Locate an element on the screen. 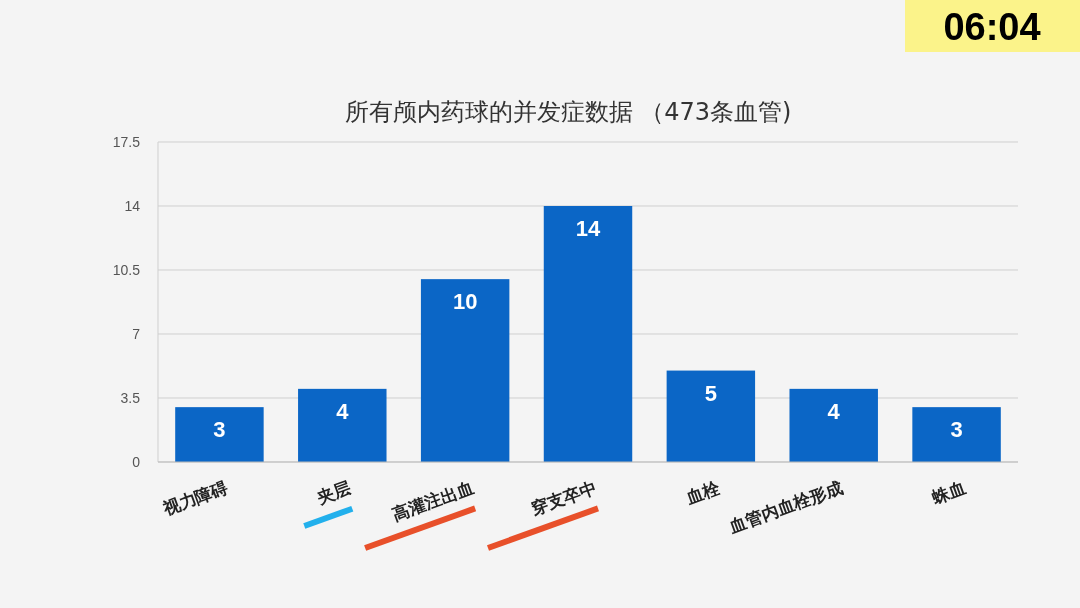  x-tick-label: 夹层 is located at coordinates (333, 492).